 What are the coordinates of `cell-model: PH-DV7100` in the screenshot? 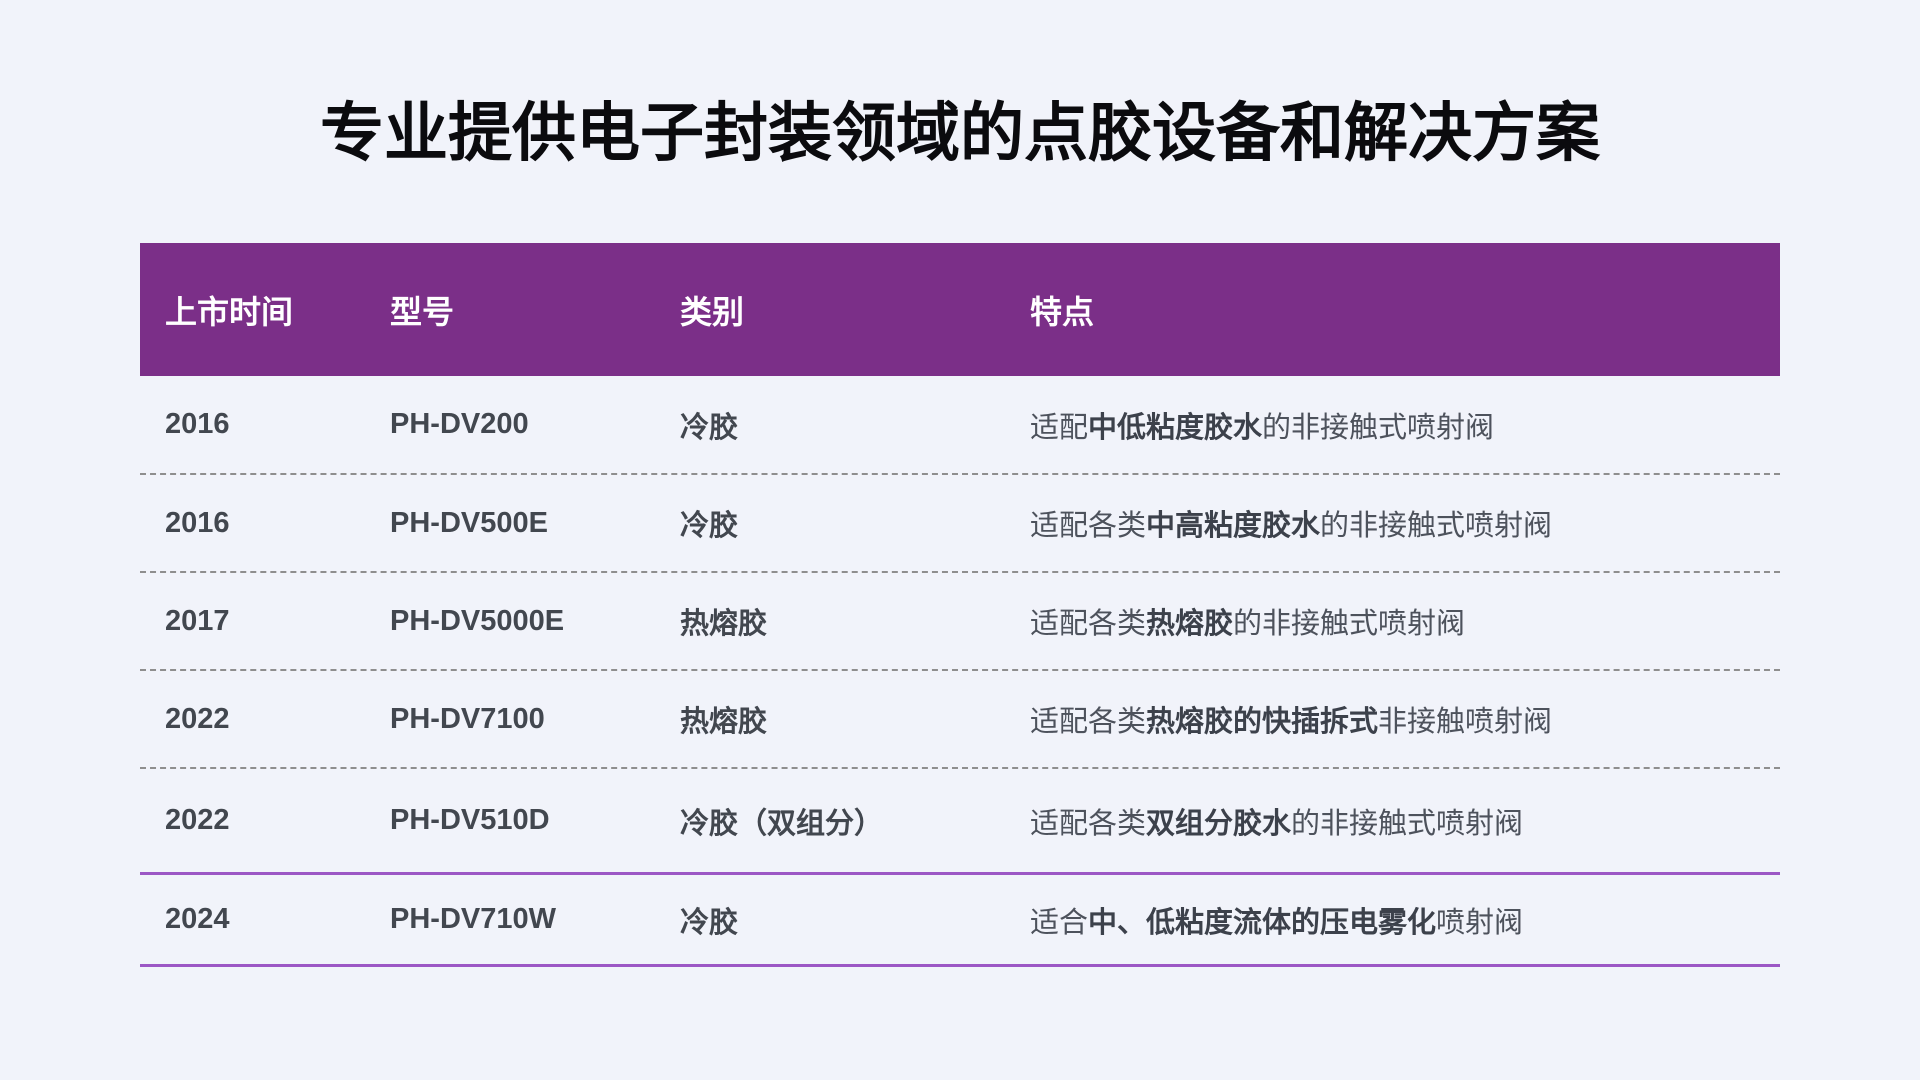 It's located at (467, 718).